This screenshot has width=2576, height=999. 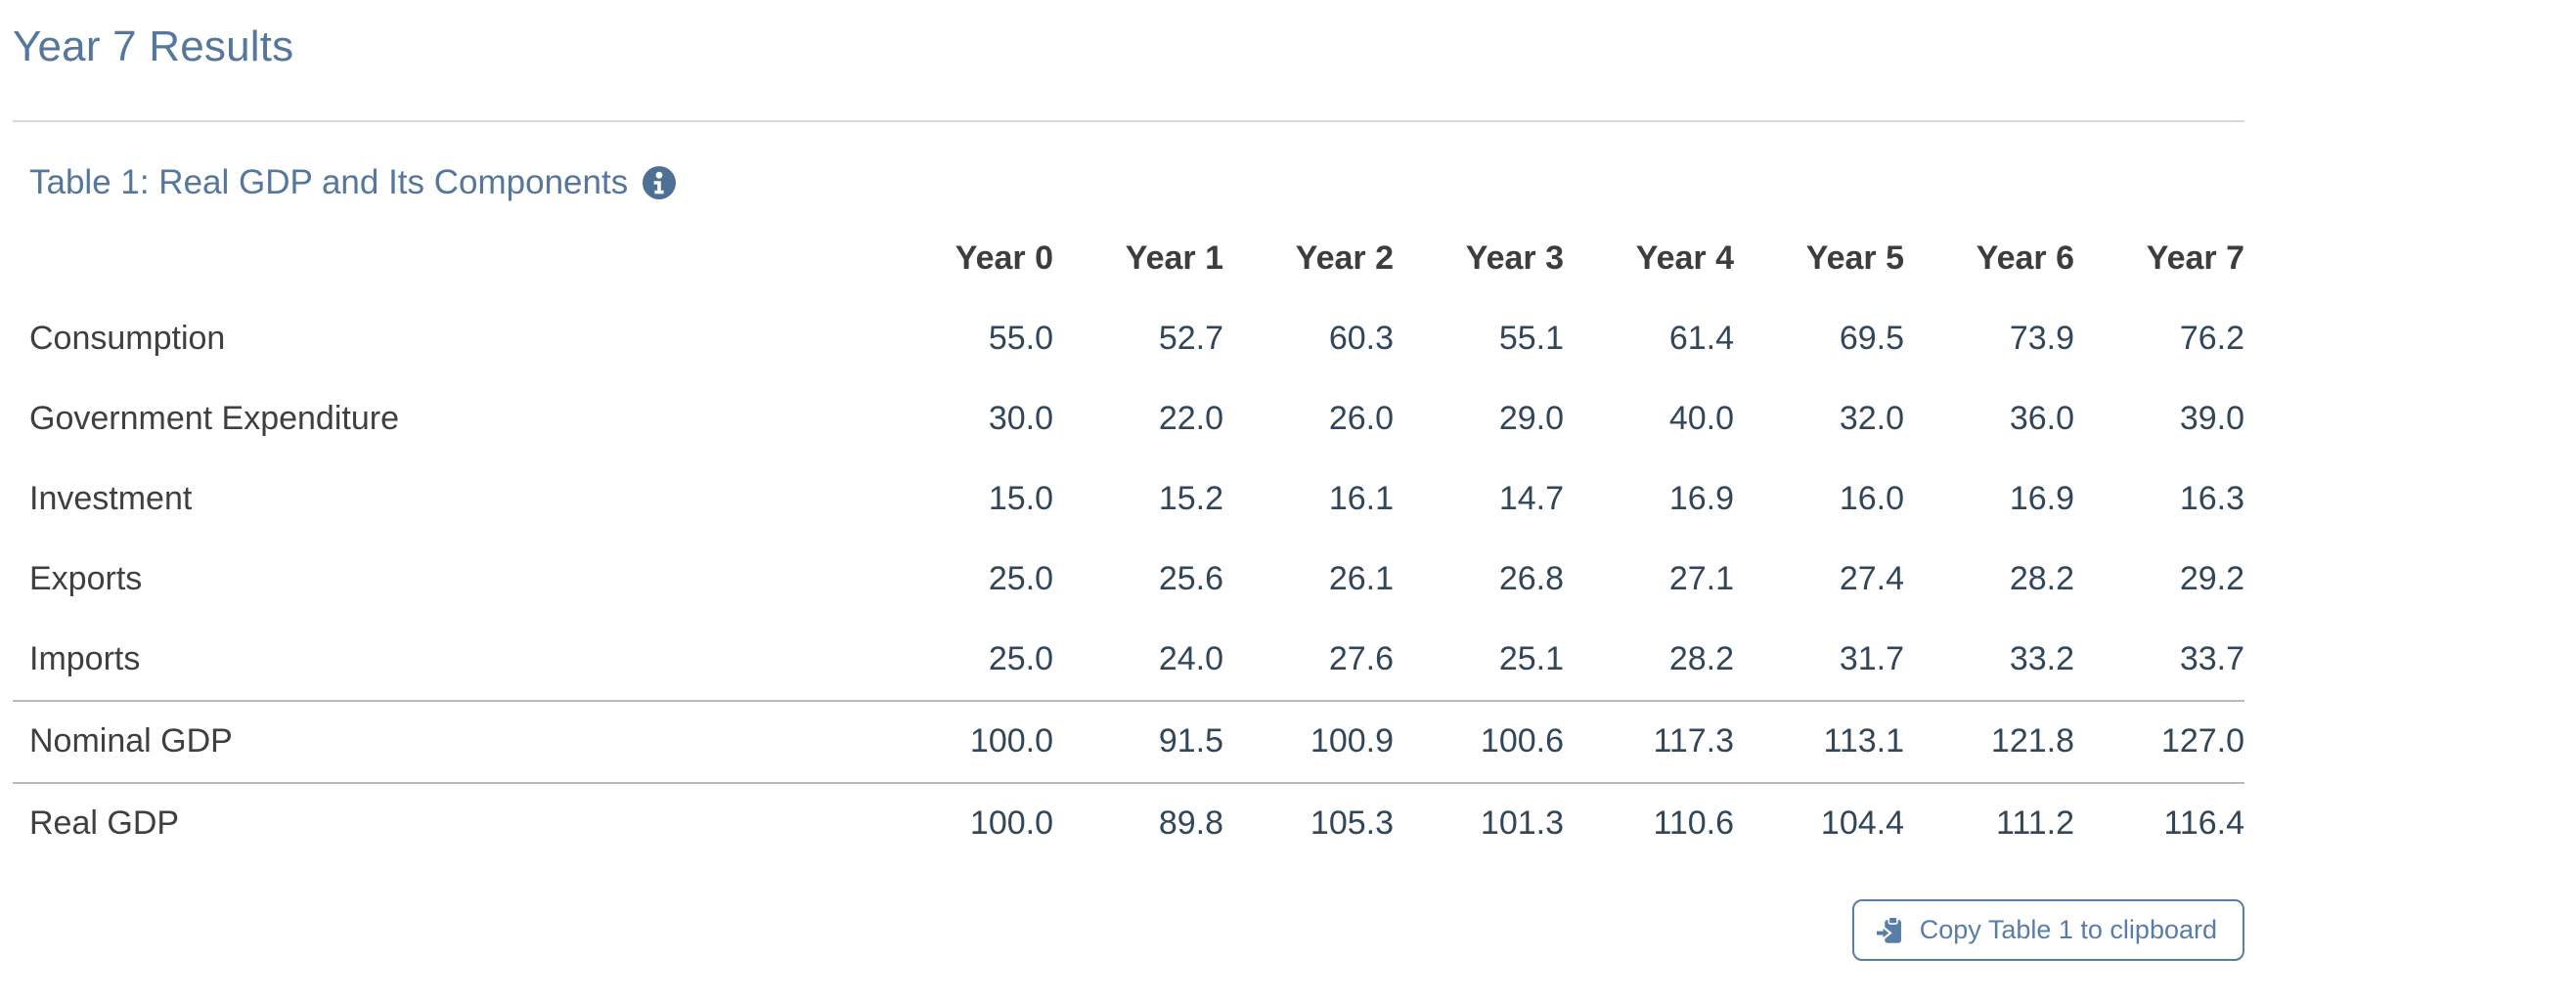 What do you see at coordinates (1361, 658) in the screenshot?
I see `cell: 27.6` at bounding box center [1361, 658].